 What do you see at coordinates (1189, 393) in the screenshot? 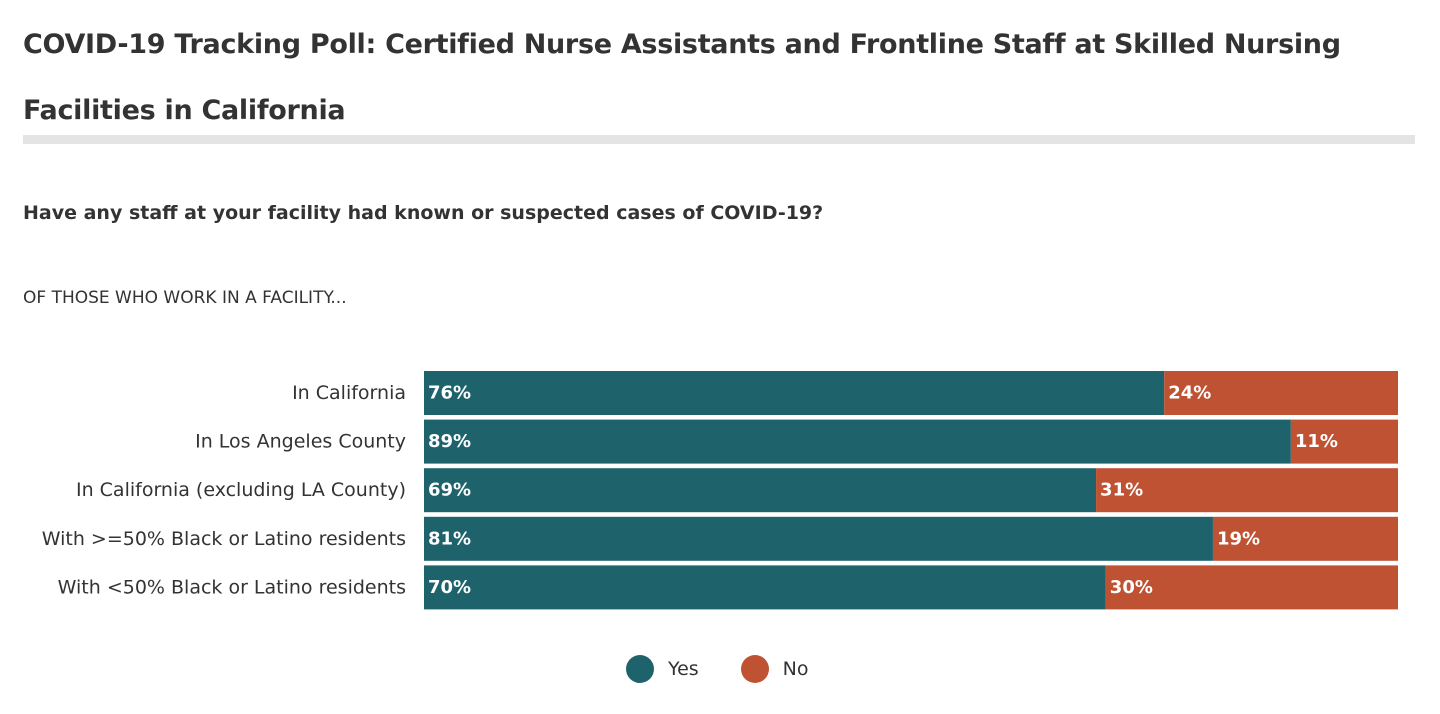
I see `data-label-no: 24%` at bounding box center [1189, 393].